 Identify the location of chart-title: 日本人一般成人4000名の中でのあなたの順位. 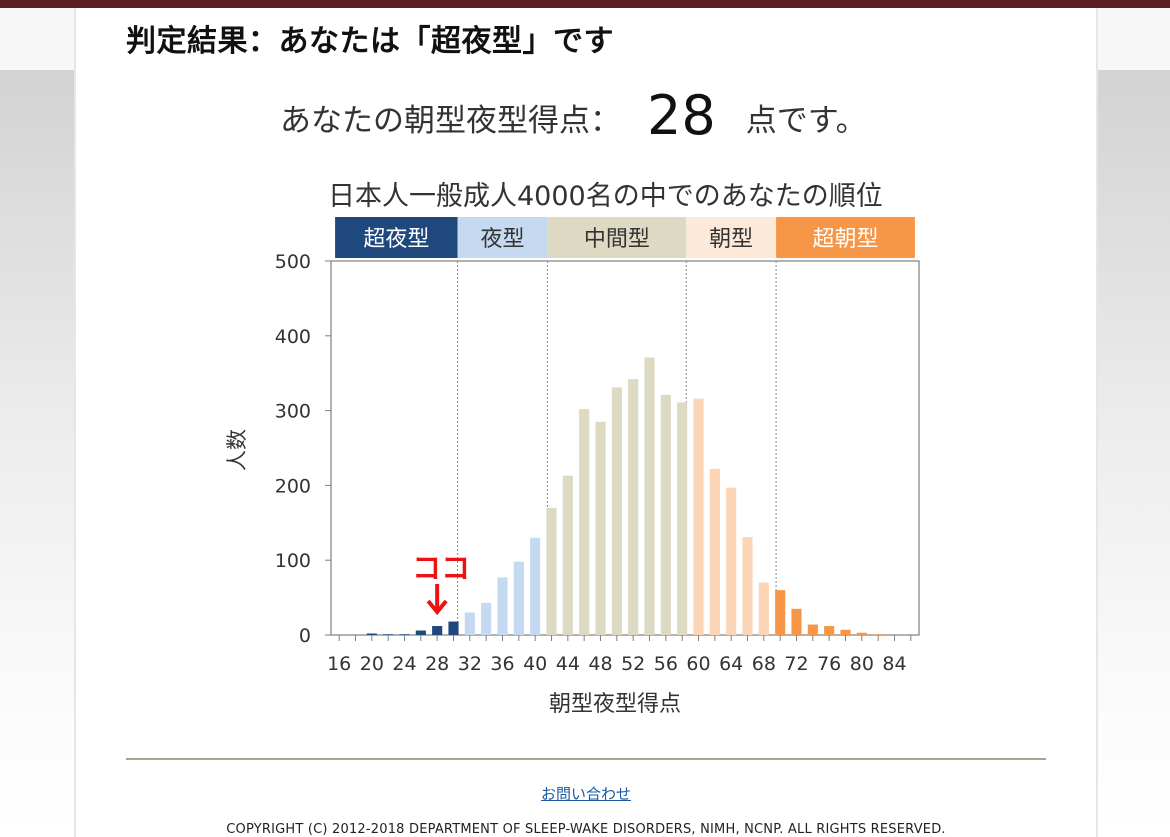
(605, 196).